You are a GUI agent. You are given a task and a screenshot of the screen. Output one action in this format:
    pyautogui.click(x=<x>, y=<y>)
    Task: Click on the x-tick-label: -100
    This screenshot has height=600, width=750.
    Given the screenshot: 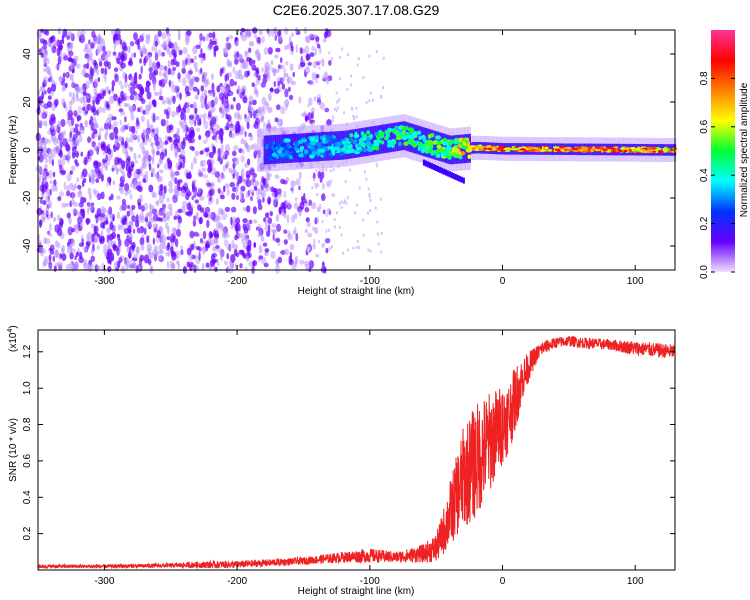 What is the action you would take?
    pyautogui.click(x=370, y=581)
    